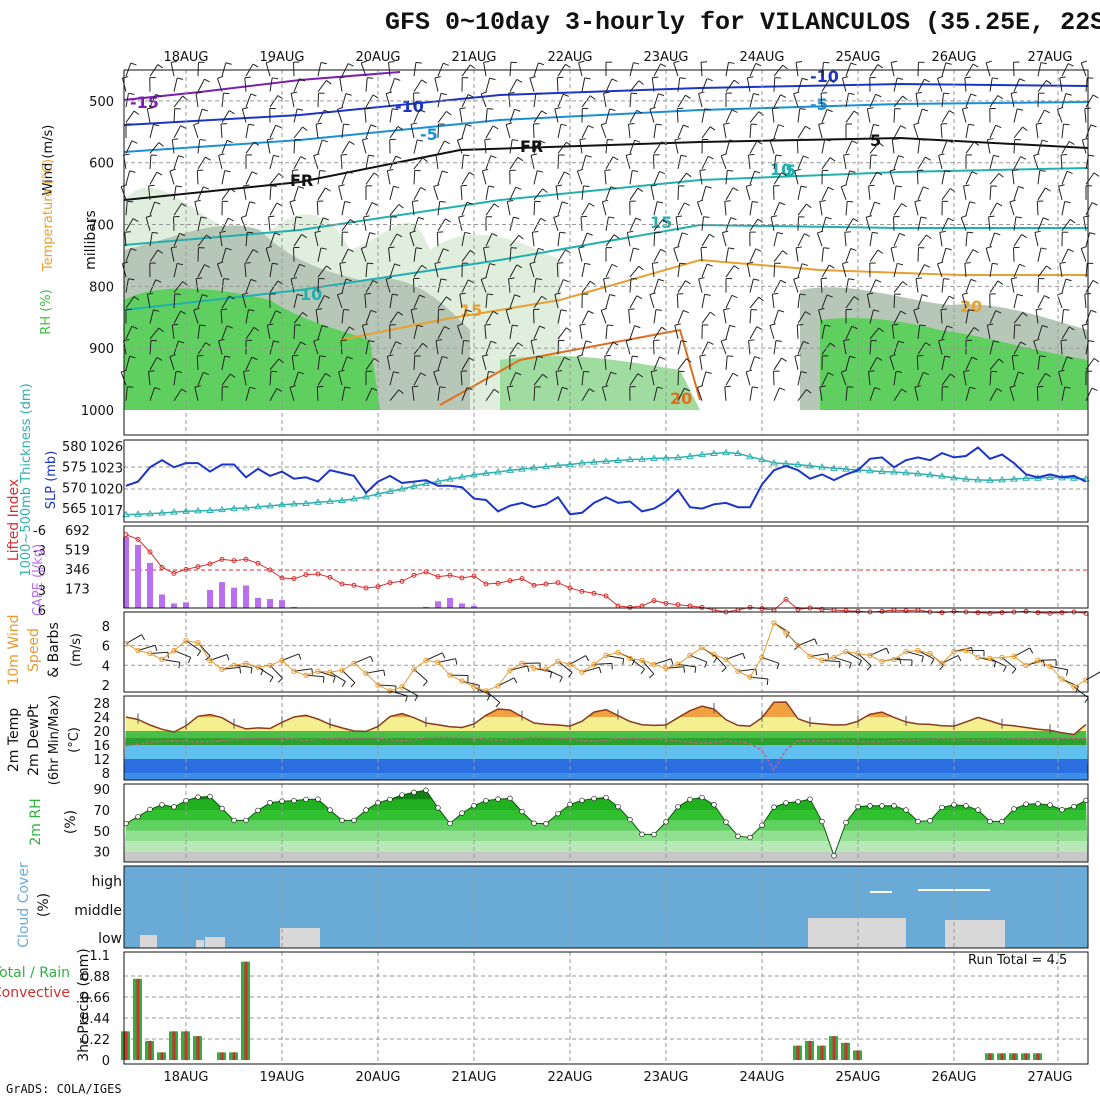 The image size is (1100, 1100). I want to click on precip-tick: 0.88, so click(95, 977).